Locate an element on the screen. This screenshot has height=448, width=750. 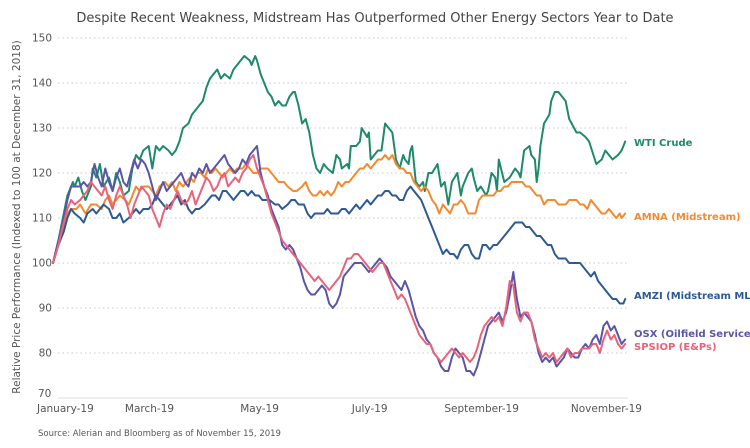
y-tick-label: 140 is located at coordinates (42, 84).